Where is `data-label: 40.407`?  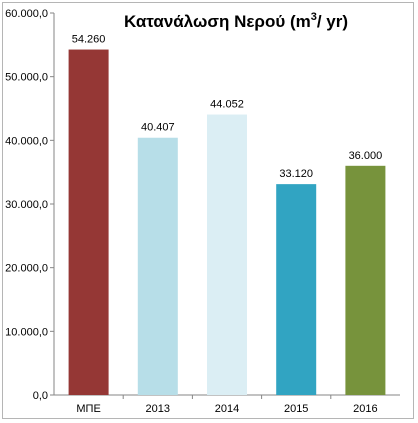
data-label: 40.407 is located at coordinates (158, 128).